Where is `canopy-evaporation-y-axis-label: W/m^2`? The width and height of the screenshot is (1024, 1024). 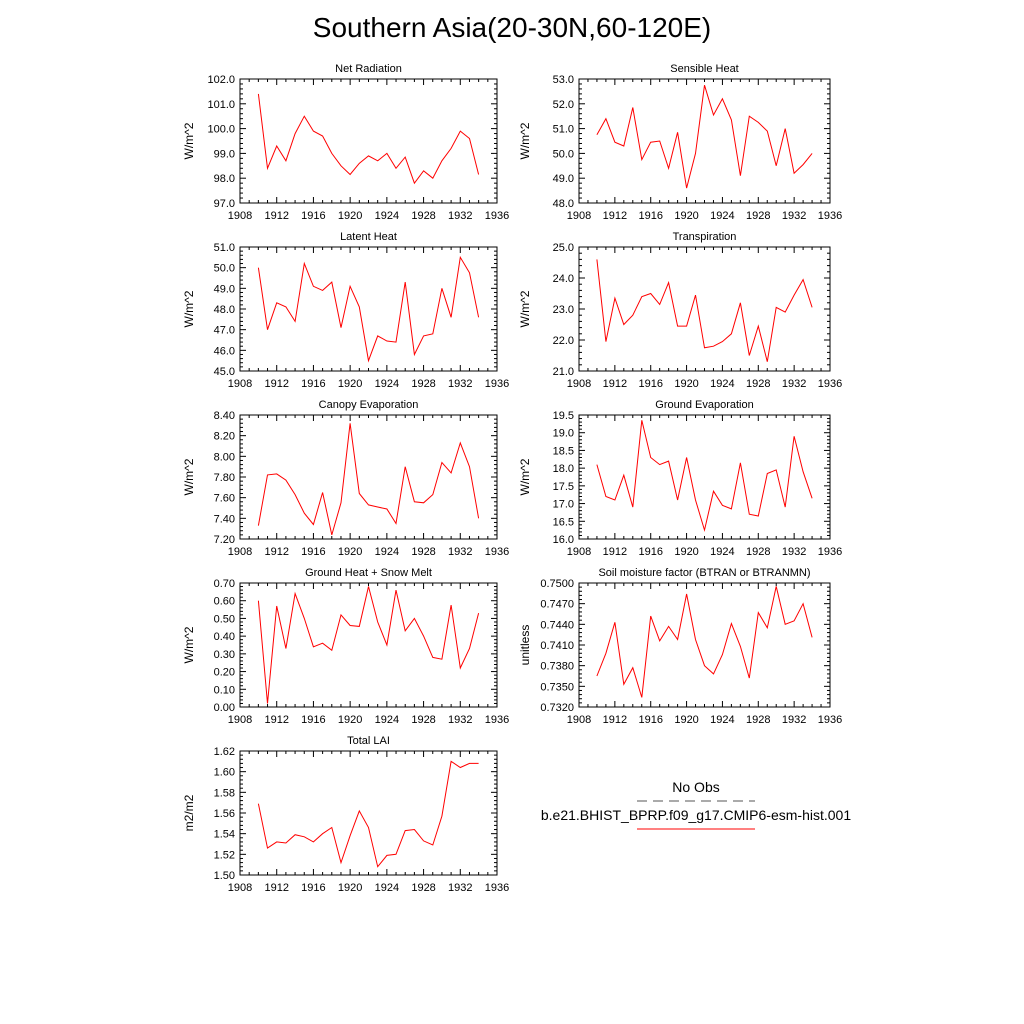
canopy-evaporation-y-axis-label: W/m^2 is located at coordinates (189, 476).